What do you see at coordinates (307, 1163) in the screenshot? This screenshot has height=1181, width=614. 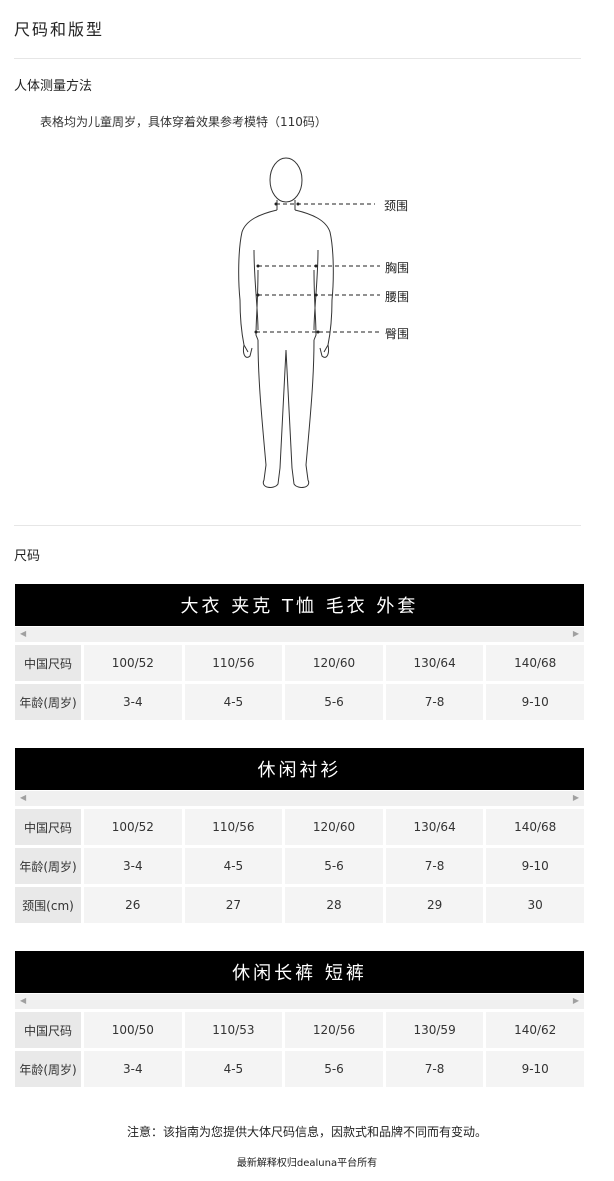 I see `rights-notice: 最新解释权归dealuna平台所有` at bounding box center [307, 1163].